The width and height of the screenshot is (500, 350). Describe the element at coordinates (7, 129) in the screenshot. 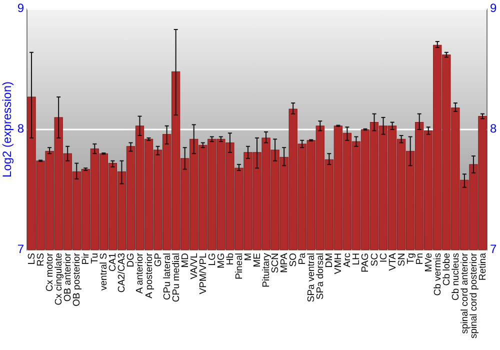

I see `y-axis-title: Log2 (expression)` at that location.